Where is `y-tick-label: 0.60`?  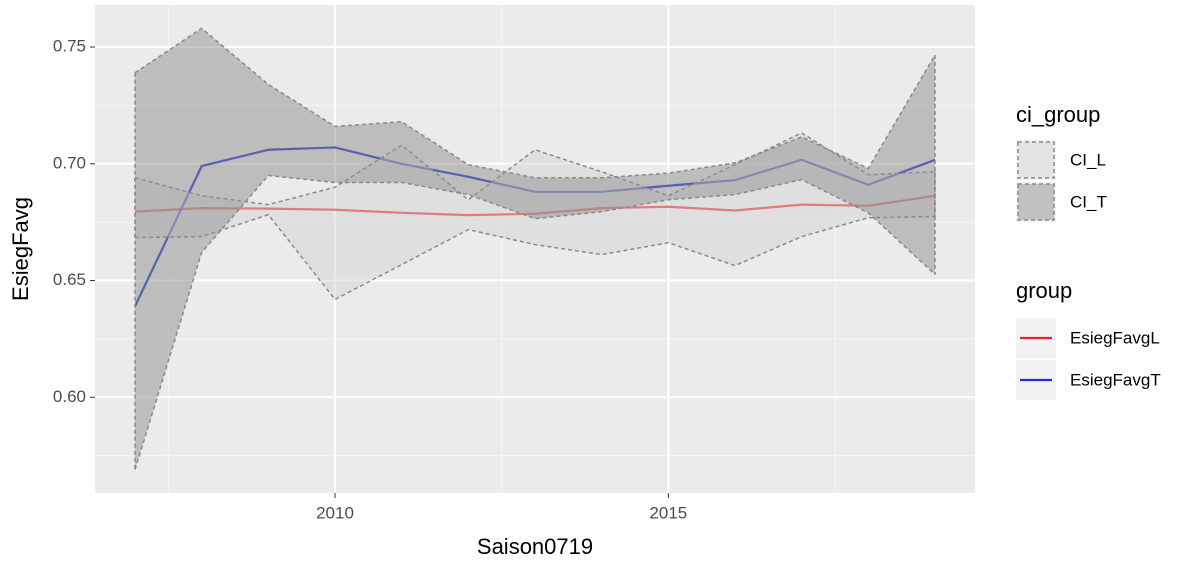
y-tick-label: 0.60 is located at coordinates (69, 396).